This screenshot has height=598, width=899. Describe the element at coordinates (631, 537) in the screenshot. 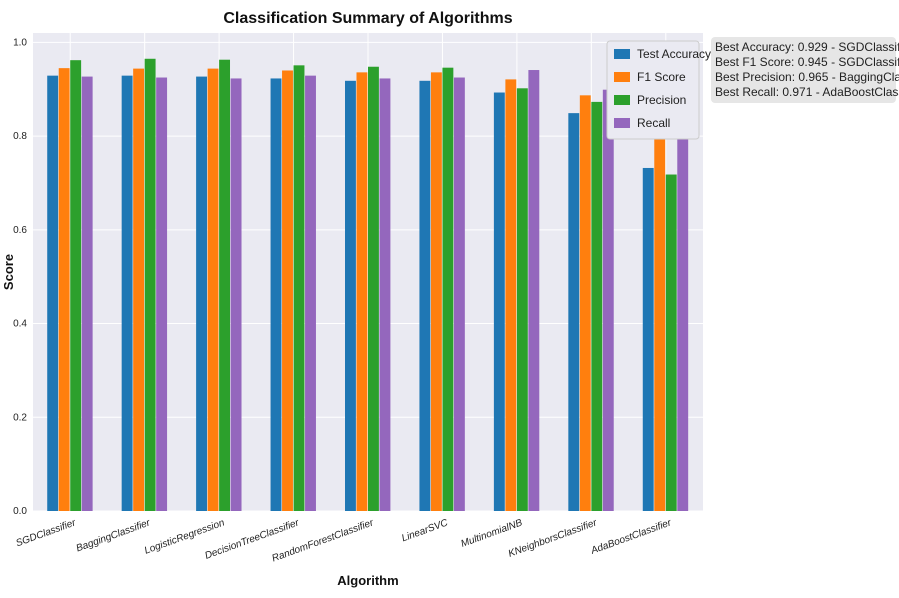

I see `x-tick-label: AdaBoostClassifier` at that location.